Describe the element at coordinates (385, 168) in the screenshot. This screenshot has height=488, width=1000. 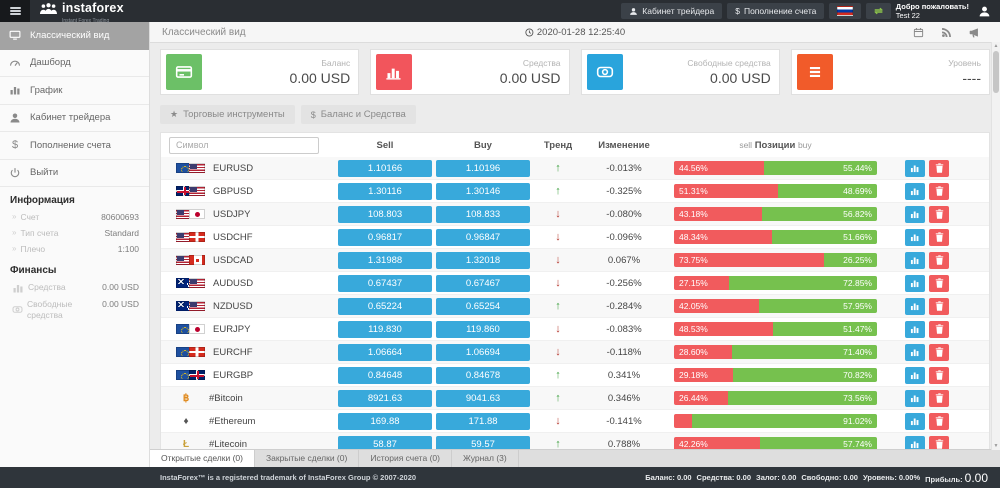
I see `sell-price-button: 1.10166` at that location.